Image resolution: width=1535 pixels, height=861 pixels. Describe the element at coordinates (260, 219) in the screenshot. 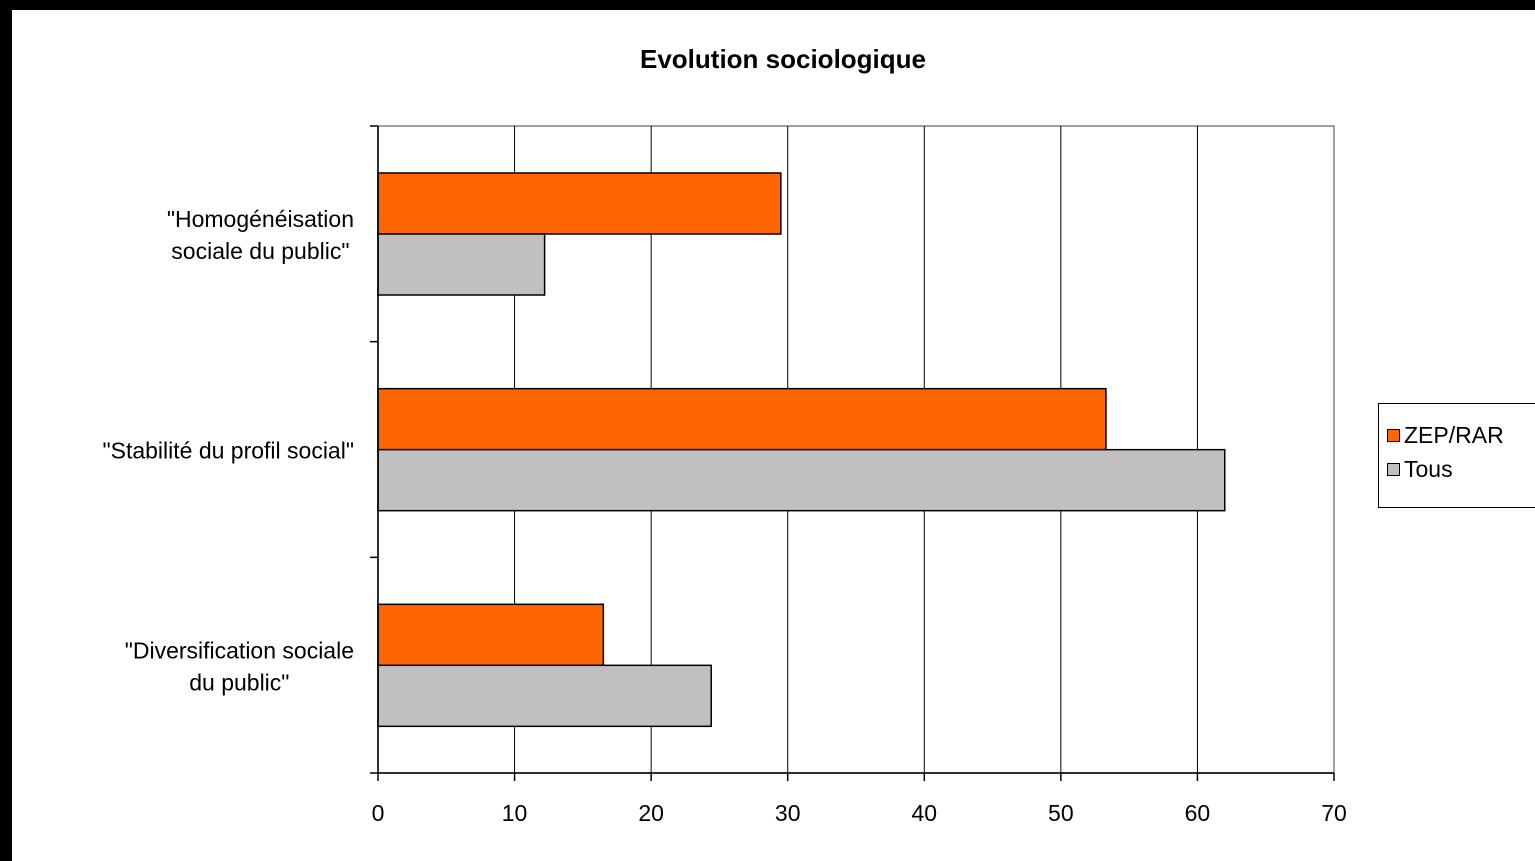

I see `category-label-line: "Homogénéisation` at that location.